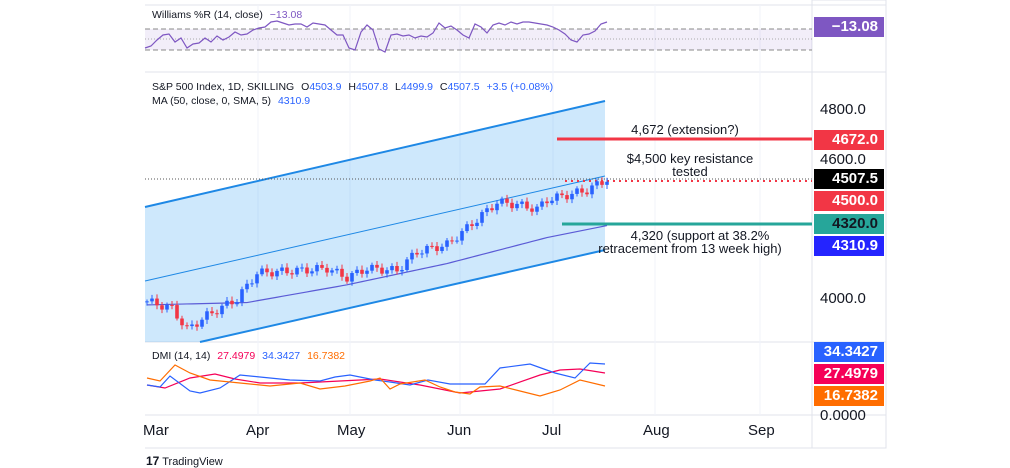 The width and height of the screenshot is (1010, 468). What do you see at coordinates (223, 87) in the screenshot?
I see `symbol-label: S&P 500 Index, 1D, SKILLING` at bounding box center [223, 87].